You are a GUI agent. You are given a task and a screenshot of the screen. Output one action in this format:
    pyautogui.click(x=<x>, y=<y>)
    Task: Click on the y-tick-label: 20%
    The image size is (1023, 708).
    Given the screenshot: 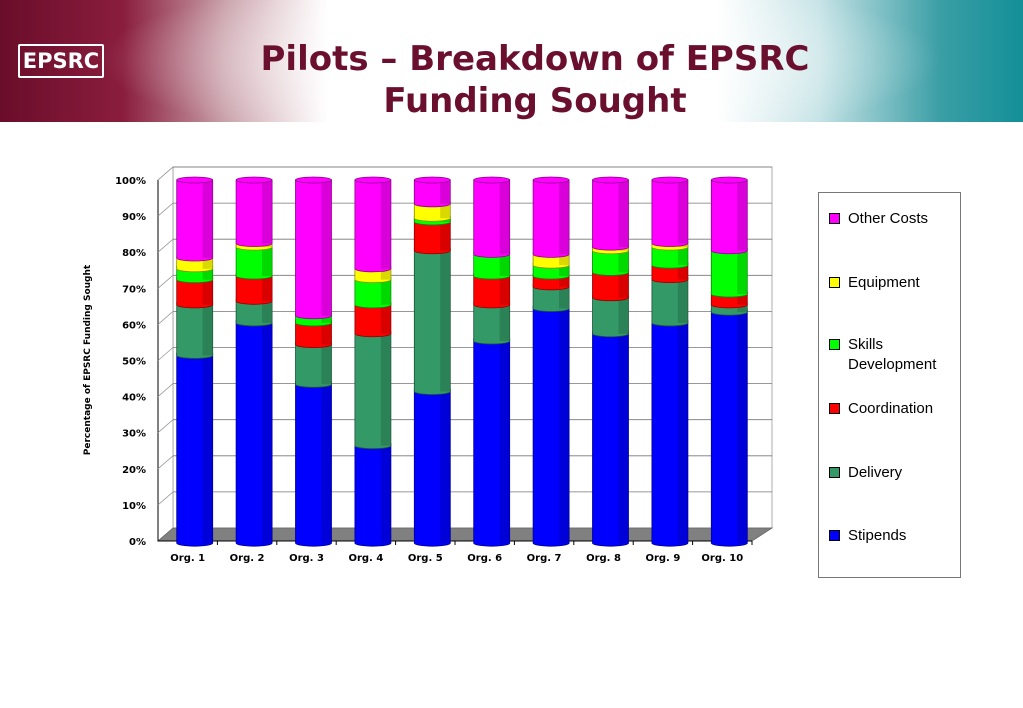 What is the action you would take?
    pyautogui.click(x=134, y=470)
    